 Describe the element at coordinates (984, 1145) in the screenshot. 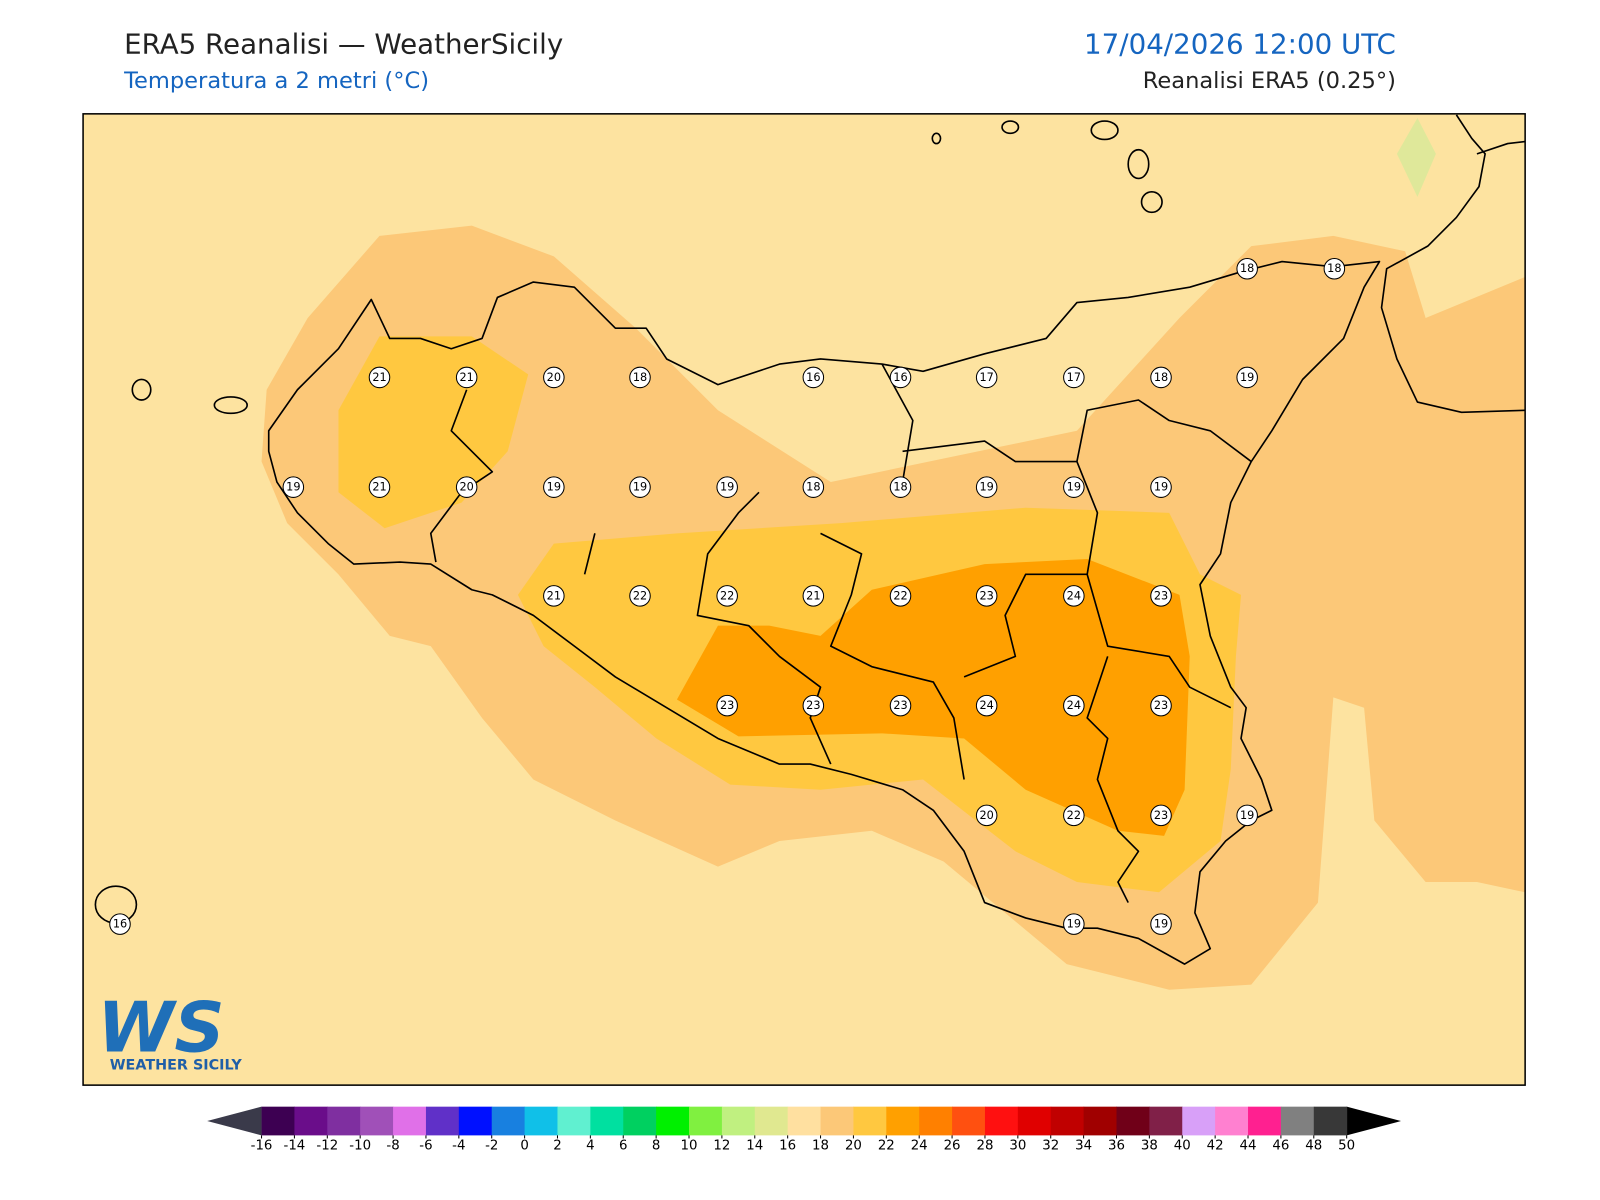

I see `colorbar-tick-label: 28` at that location.